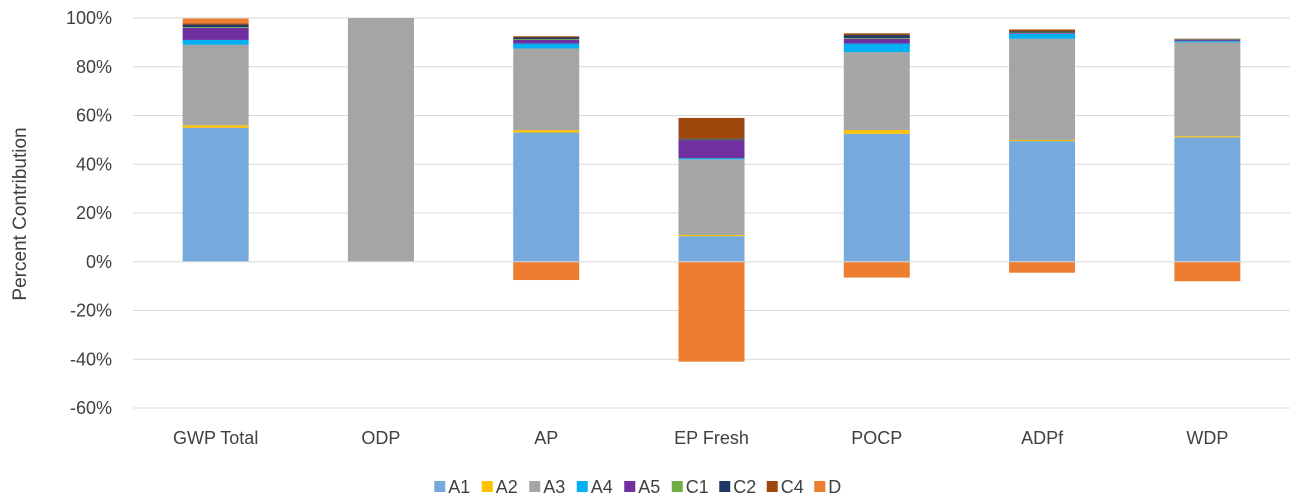 The width and height of the screenshot is (1297, 501). I want to click on x-tick-label: ADPf, so click(1042, 438).